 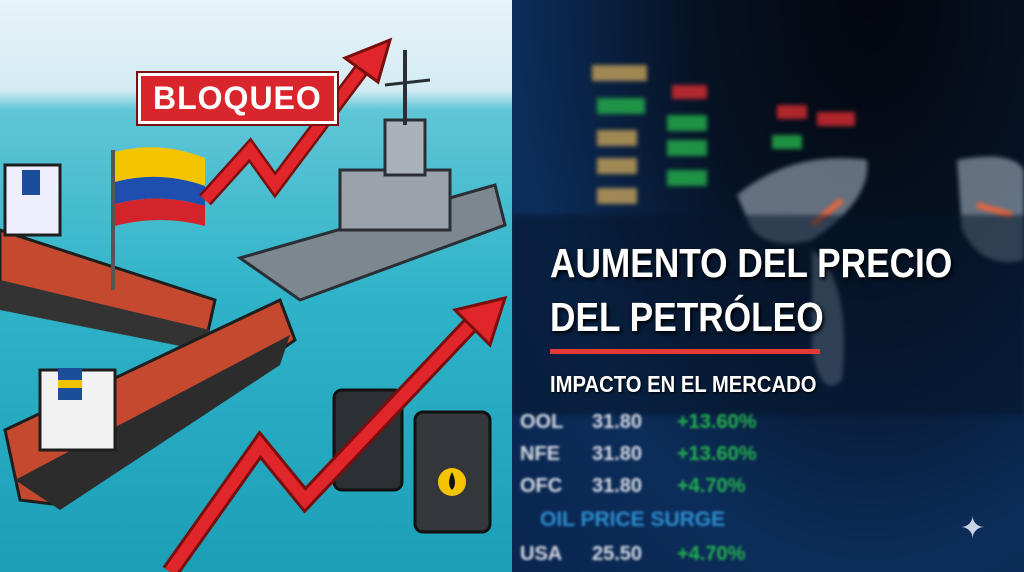 I want to click on subtitle: IMPACTO EN EL MERCADO, so click(x=683, y=384).